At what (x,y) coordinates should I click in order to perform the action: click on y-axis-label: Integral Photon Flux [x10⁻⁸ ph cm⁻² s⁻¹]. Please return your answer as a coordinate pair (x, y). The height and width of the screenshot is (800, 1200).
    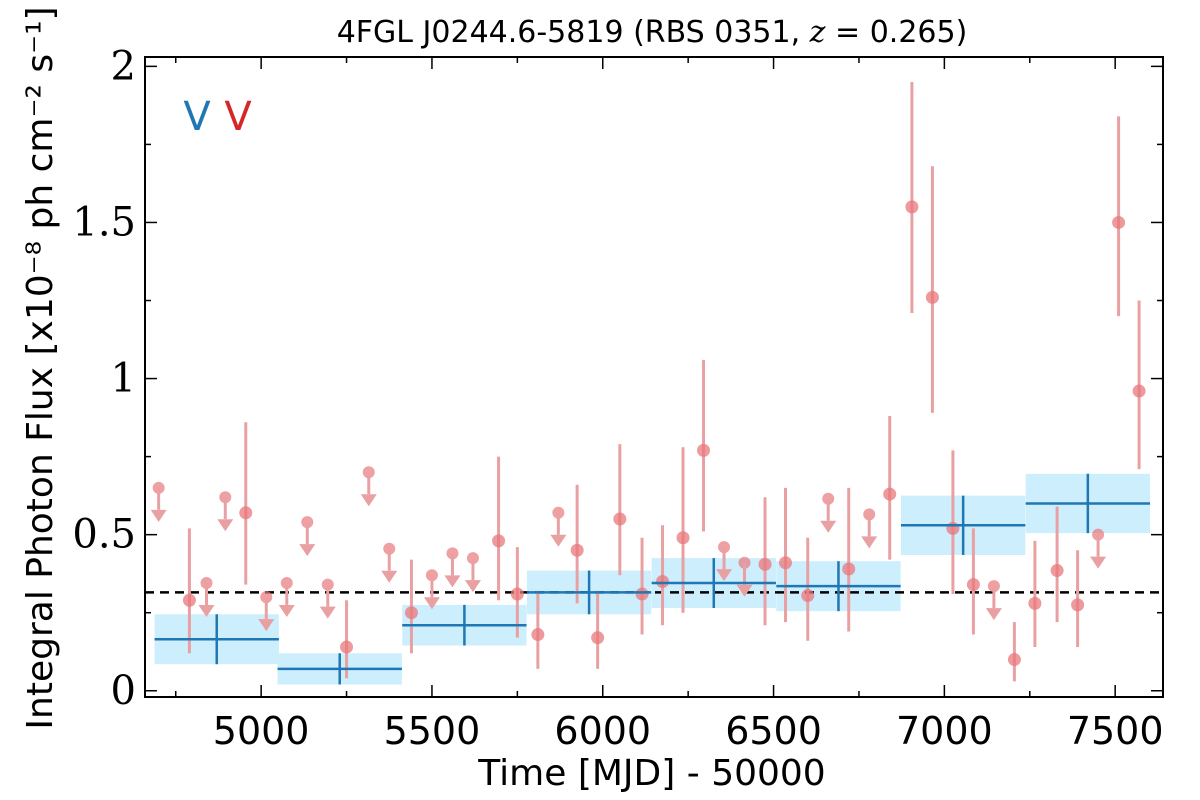
    Looking at the image, I should click on (40, 367).